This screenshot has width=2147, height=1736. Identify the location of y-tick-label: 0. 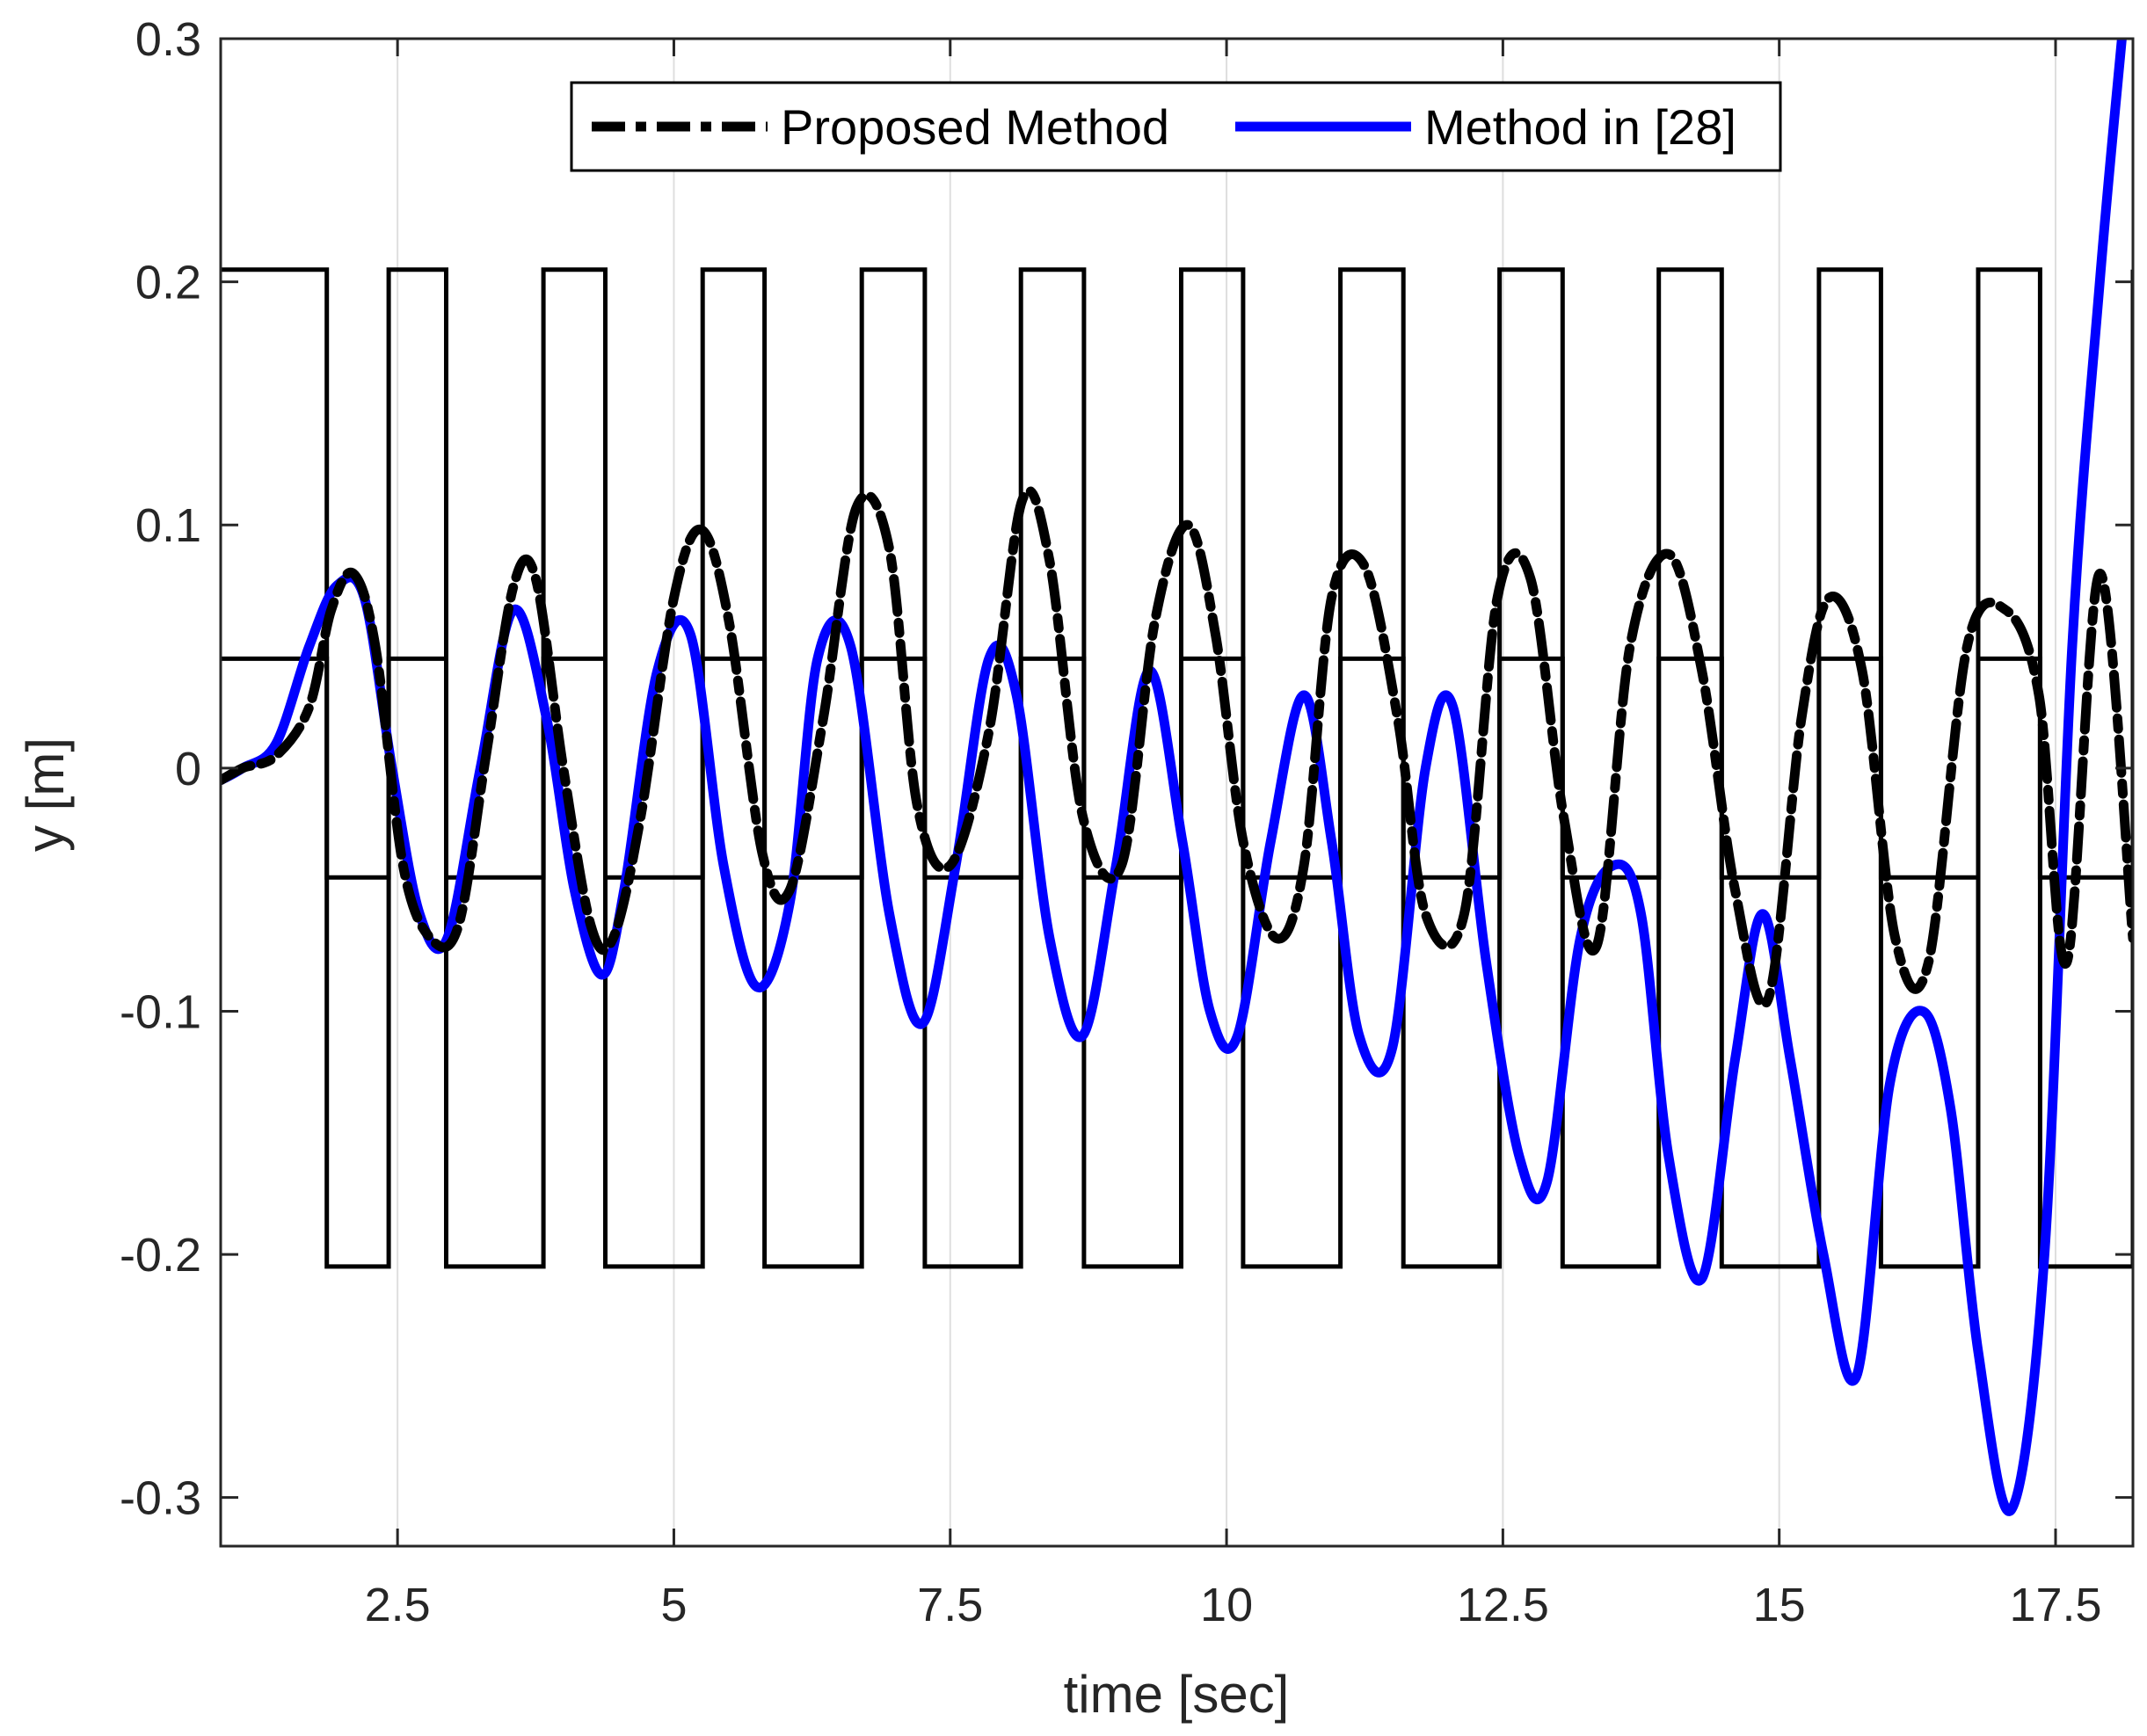
(188, 769).